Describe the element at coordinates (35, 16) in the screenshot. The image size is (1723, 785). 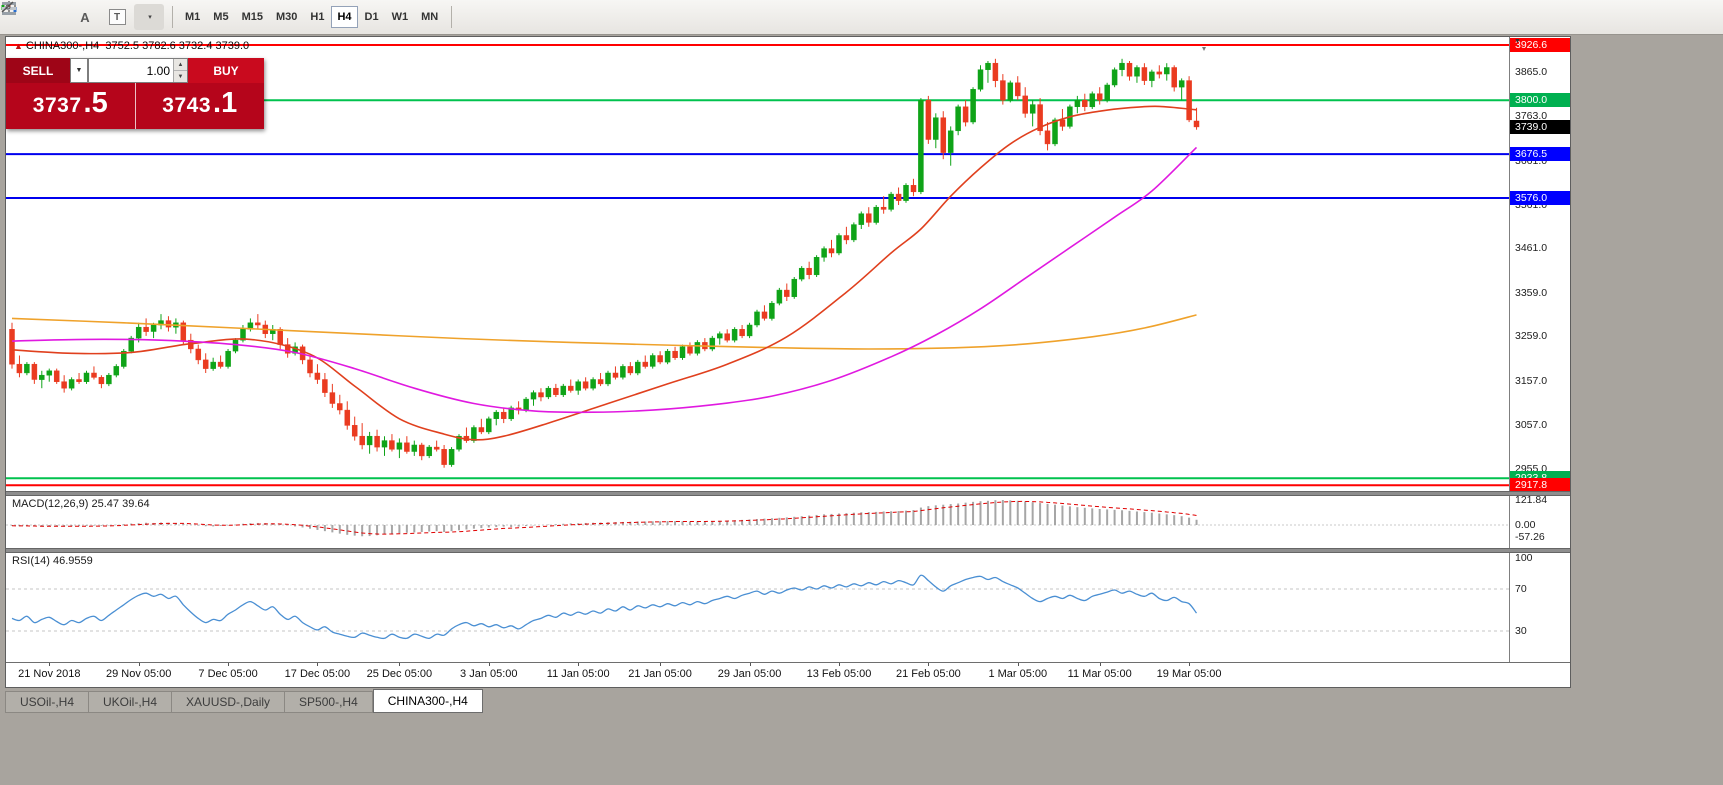
I see `profiles-icon` at that location.